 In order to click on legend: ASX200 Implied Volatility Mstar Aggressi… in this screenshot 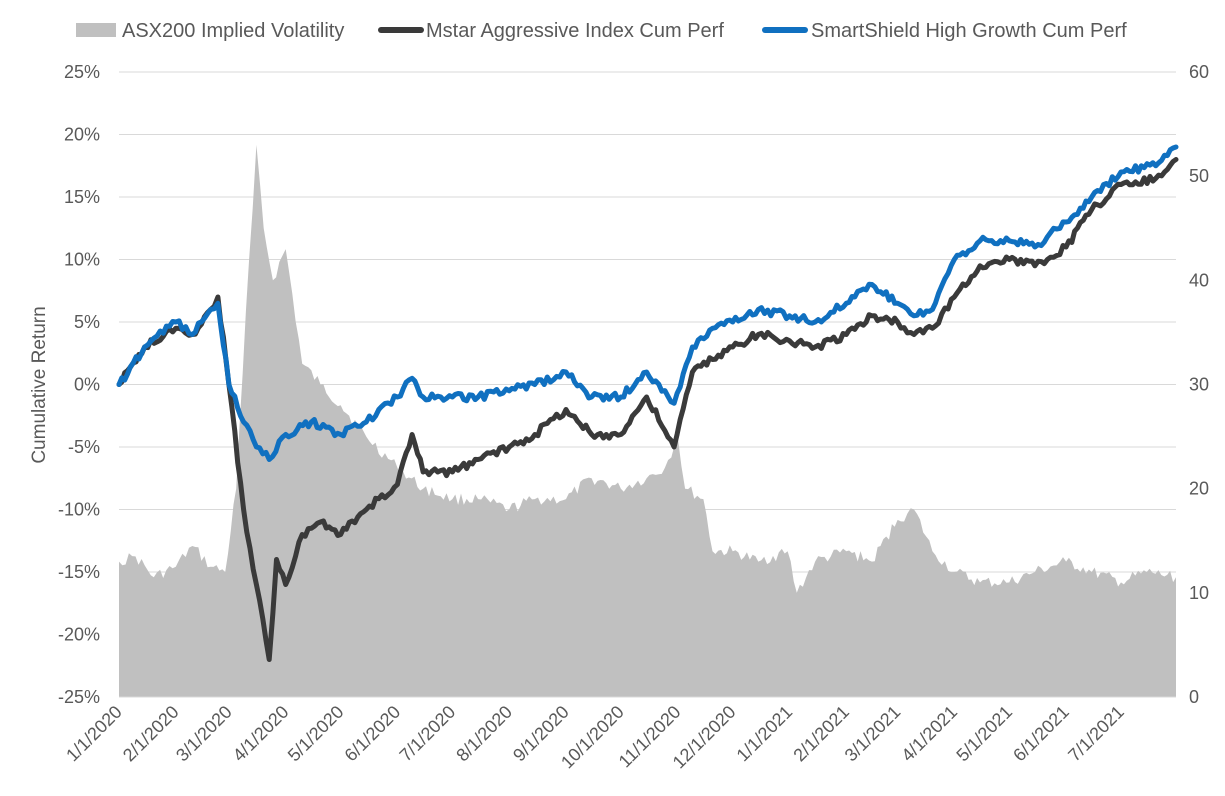, I will do `click(601, 31)`.